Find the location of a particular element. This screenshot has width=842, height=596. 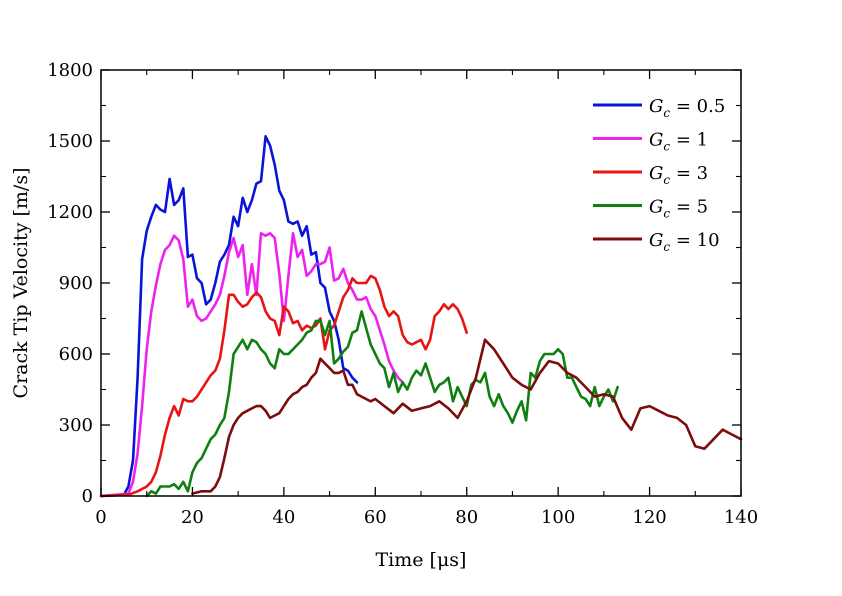

x-tick-label: 140 is located at coordinates (741, 517).